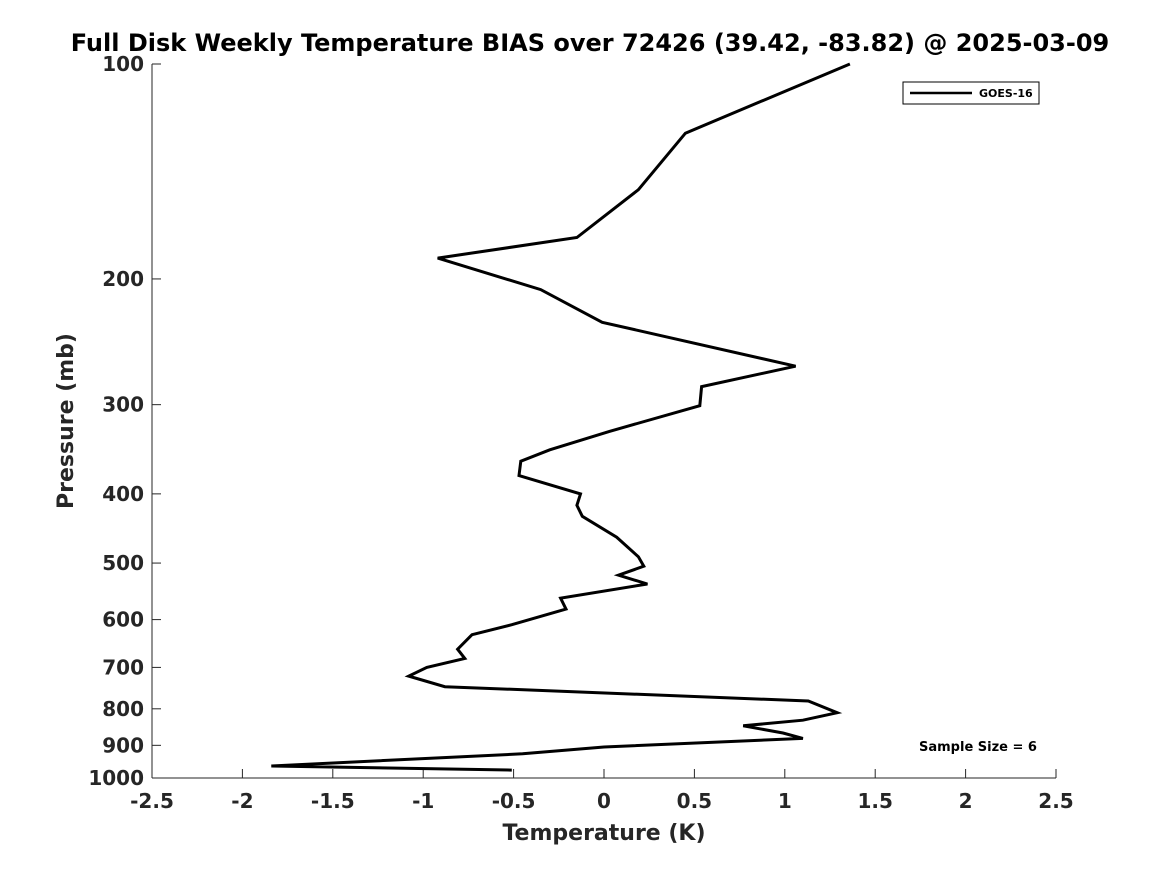 The width and height of the screenshot is (1167, 875). I want to click on x-tick-label: 2.5, so click(1055, 801).